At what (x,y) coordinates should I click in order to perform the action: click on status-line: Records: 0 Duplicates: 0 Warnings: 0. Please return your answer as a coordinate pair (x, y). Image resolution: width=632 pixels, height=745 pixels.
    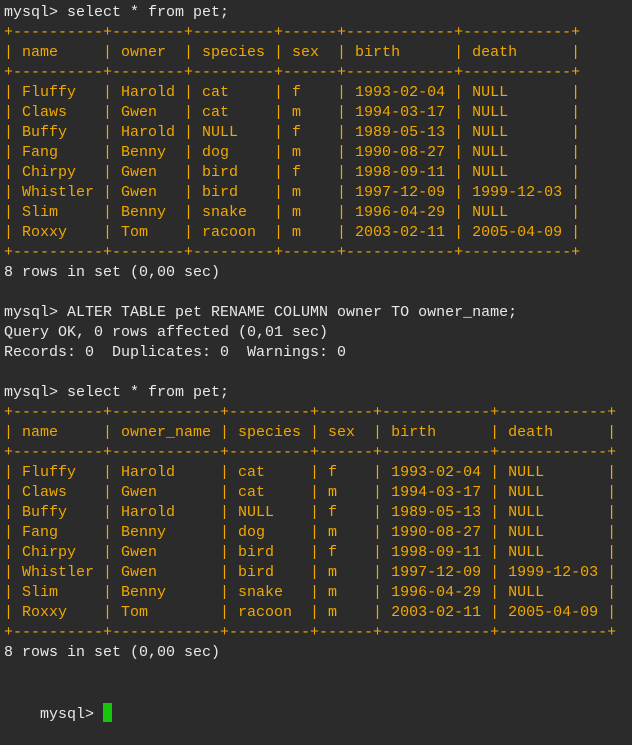
    Looking at the image, I should click on (175, 352).